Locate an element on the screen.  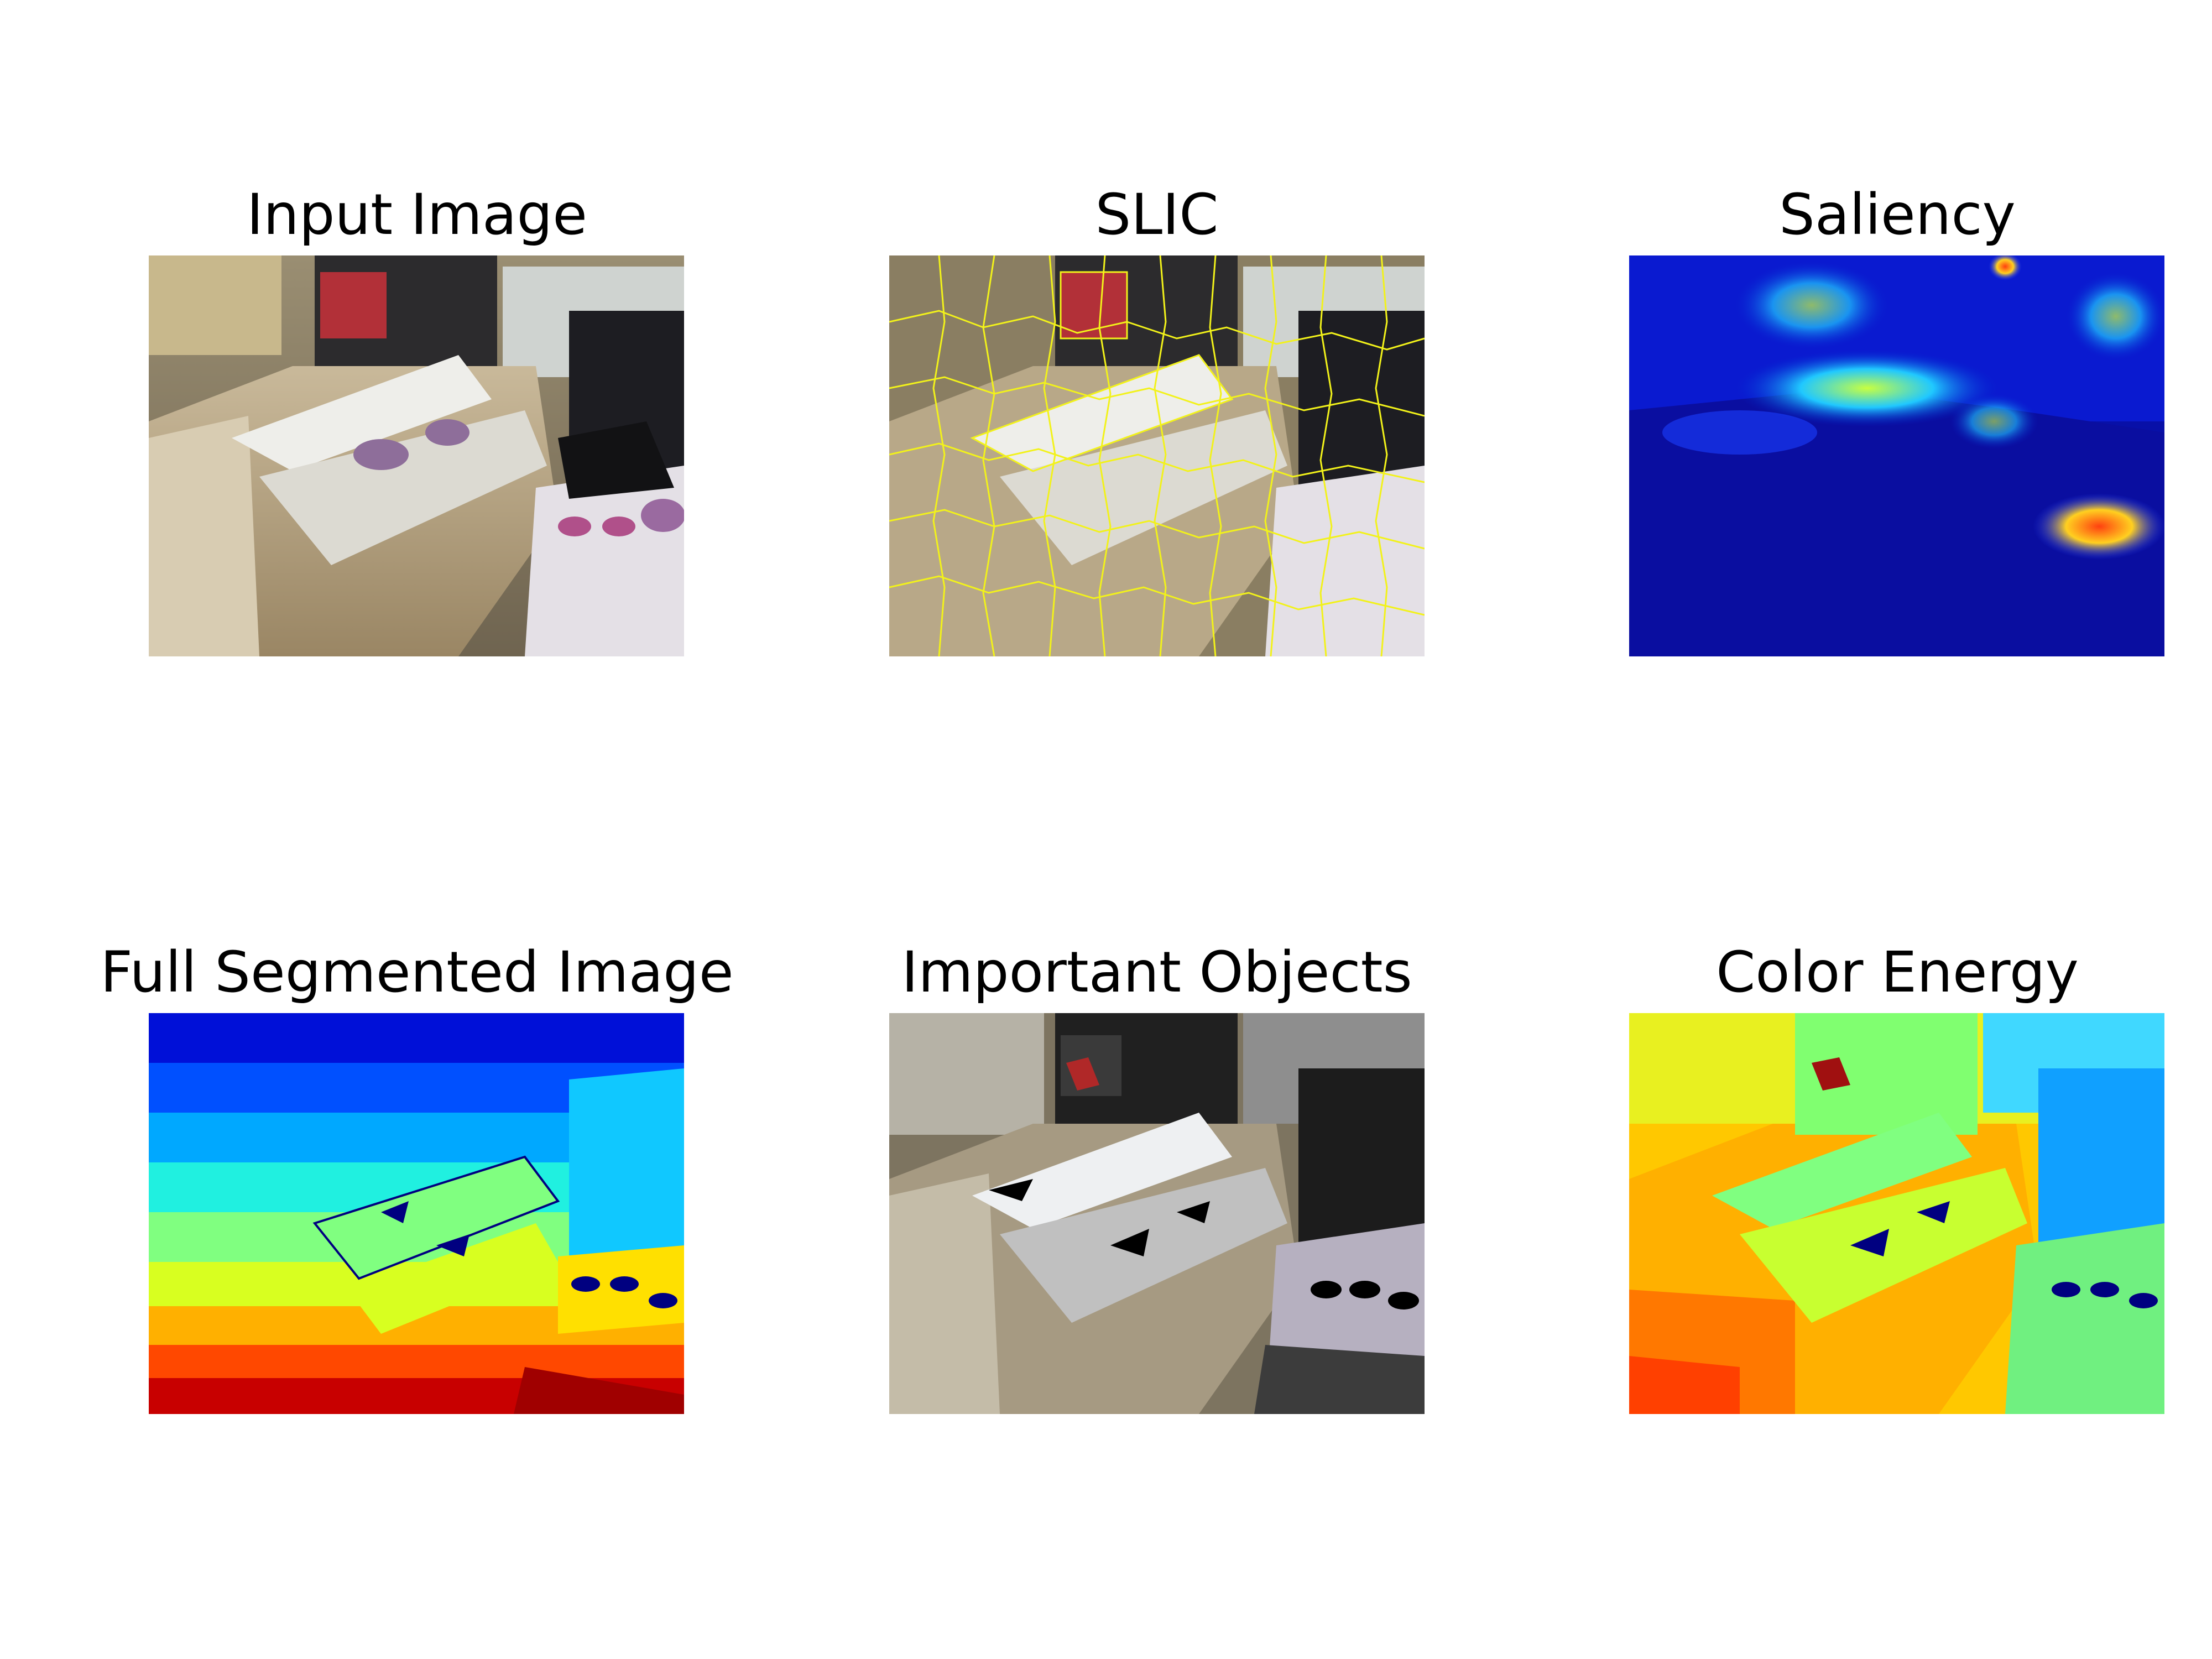
panel-title-input: Input Image is located at coordinates (417, 215).